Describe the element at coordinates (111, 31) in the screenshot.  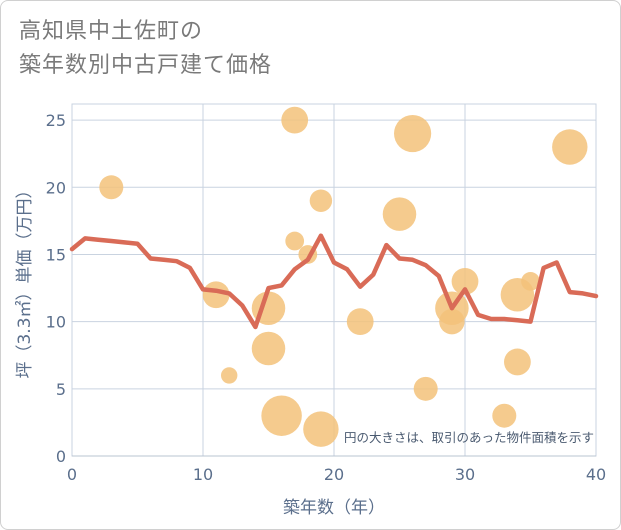
I see `chart-title-line-1: 高知県中土佐町の` at that location.